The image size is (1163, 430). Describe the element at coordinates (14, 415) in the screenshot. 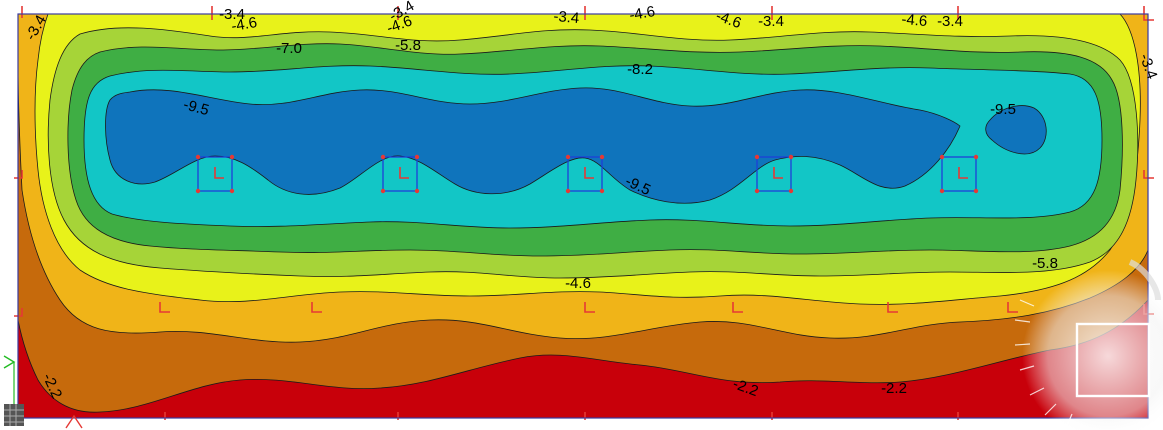

I see `grid-pattern-icon` at that location.